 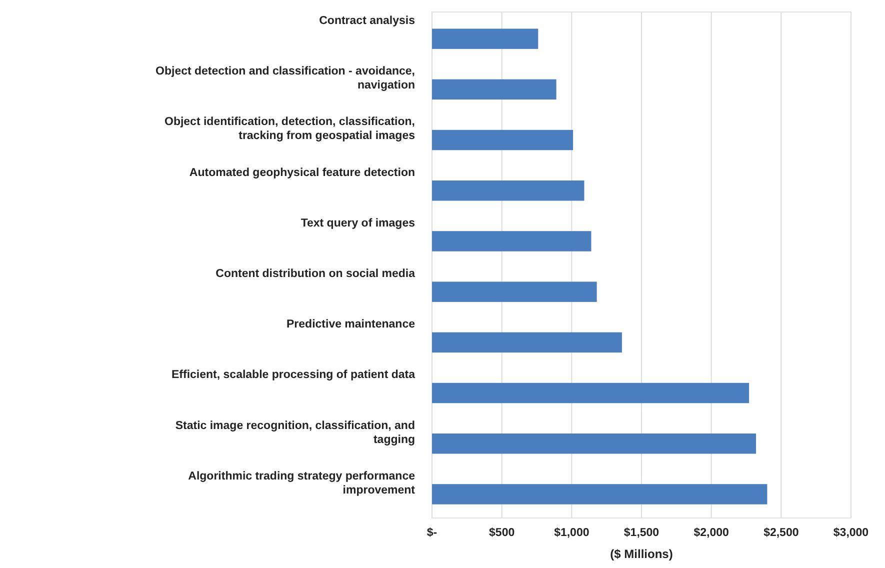 I want to click on x-tick-label: $2,500, so click(x=781, y=533).